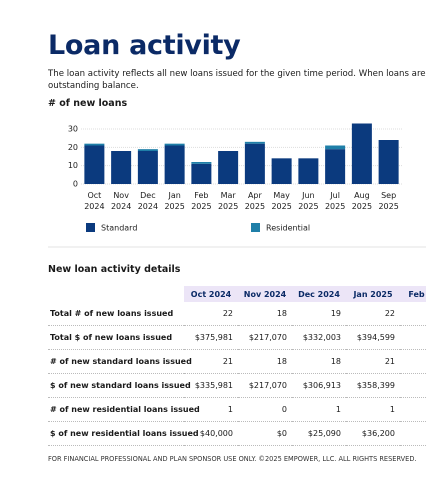 The height and width of the screenshot is (480, 426). I want to click on cell: $40,000, so click(211, 433).